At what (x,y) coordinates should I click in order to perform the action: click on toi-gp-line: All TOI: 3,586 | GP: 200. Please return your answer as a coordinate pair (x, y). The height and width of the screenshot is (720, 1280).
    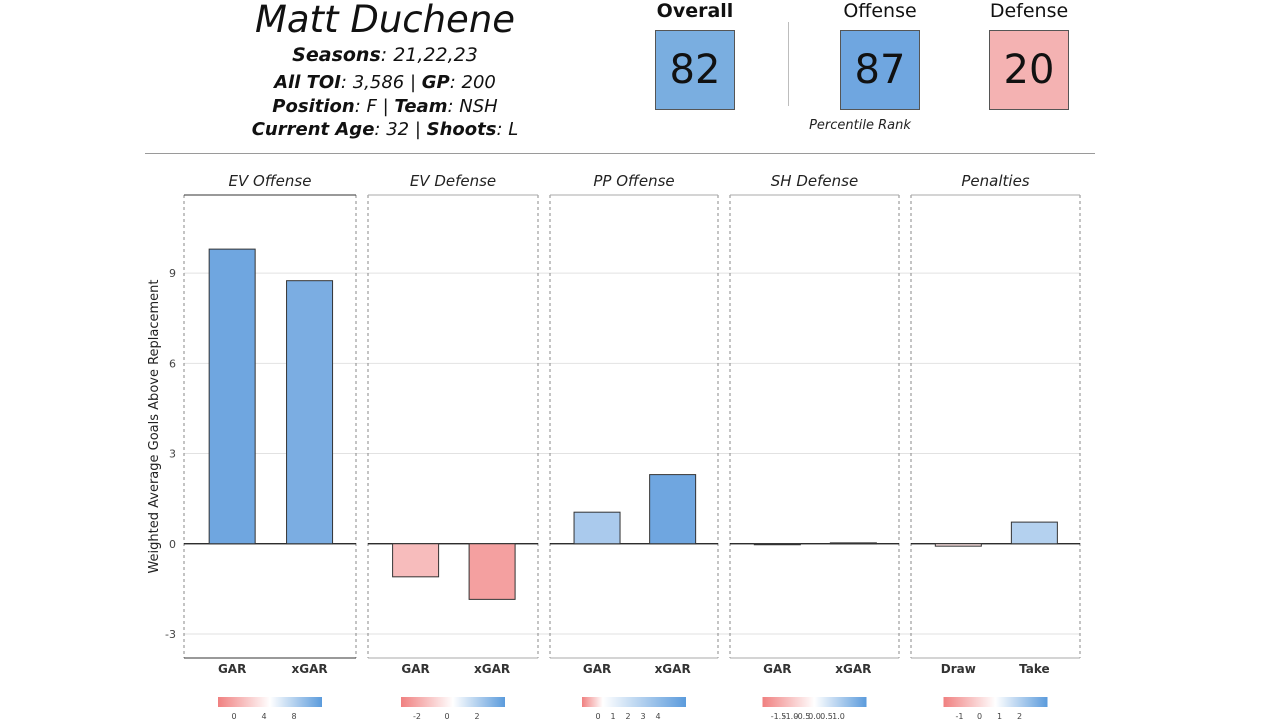
    Looking at the image, I should click on (385, 82).